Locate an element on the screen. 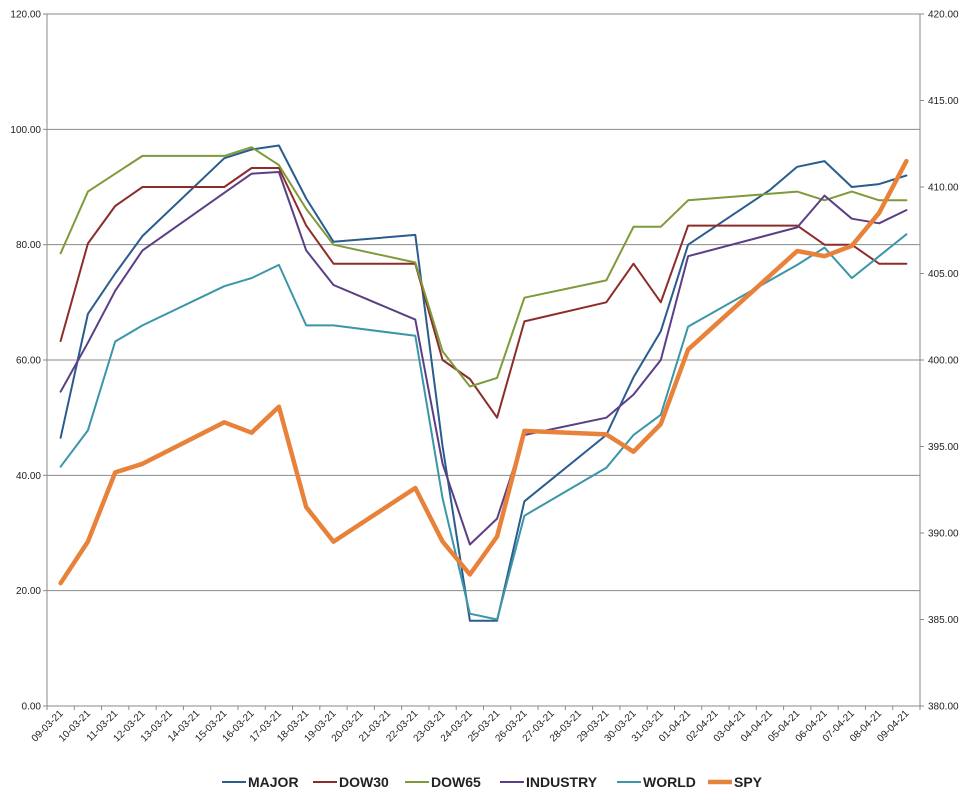 Image resolution: width=980 pixels, height=809 pixels. y-right-tick-label: 415.00 is located at coordinates (943, 101).